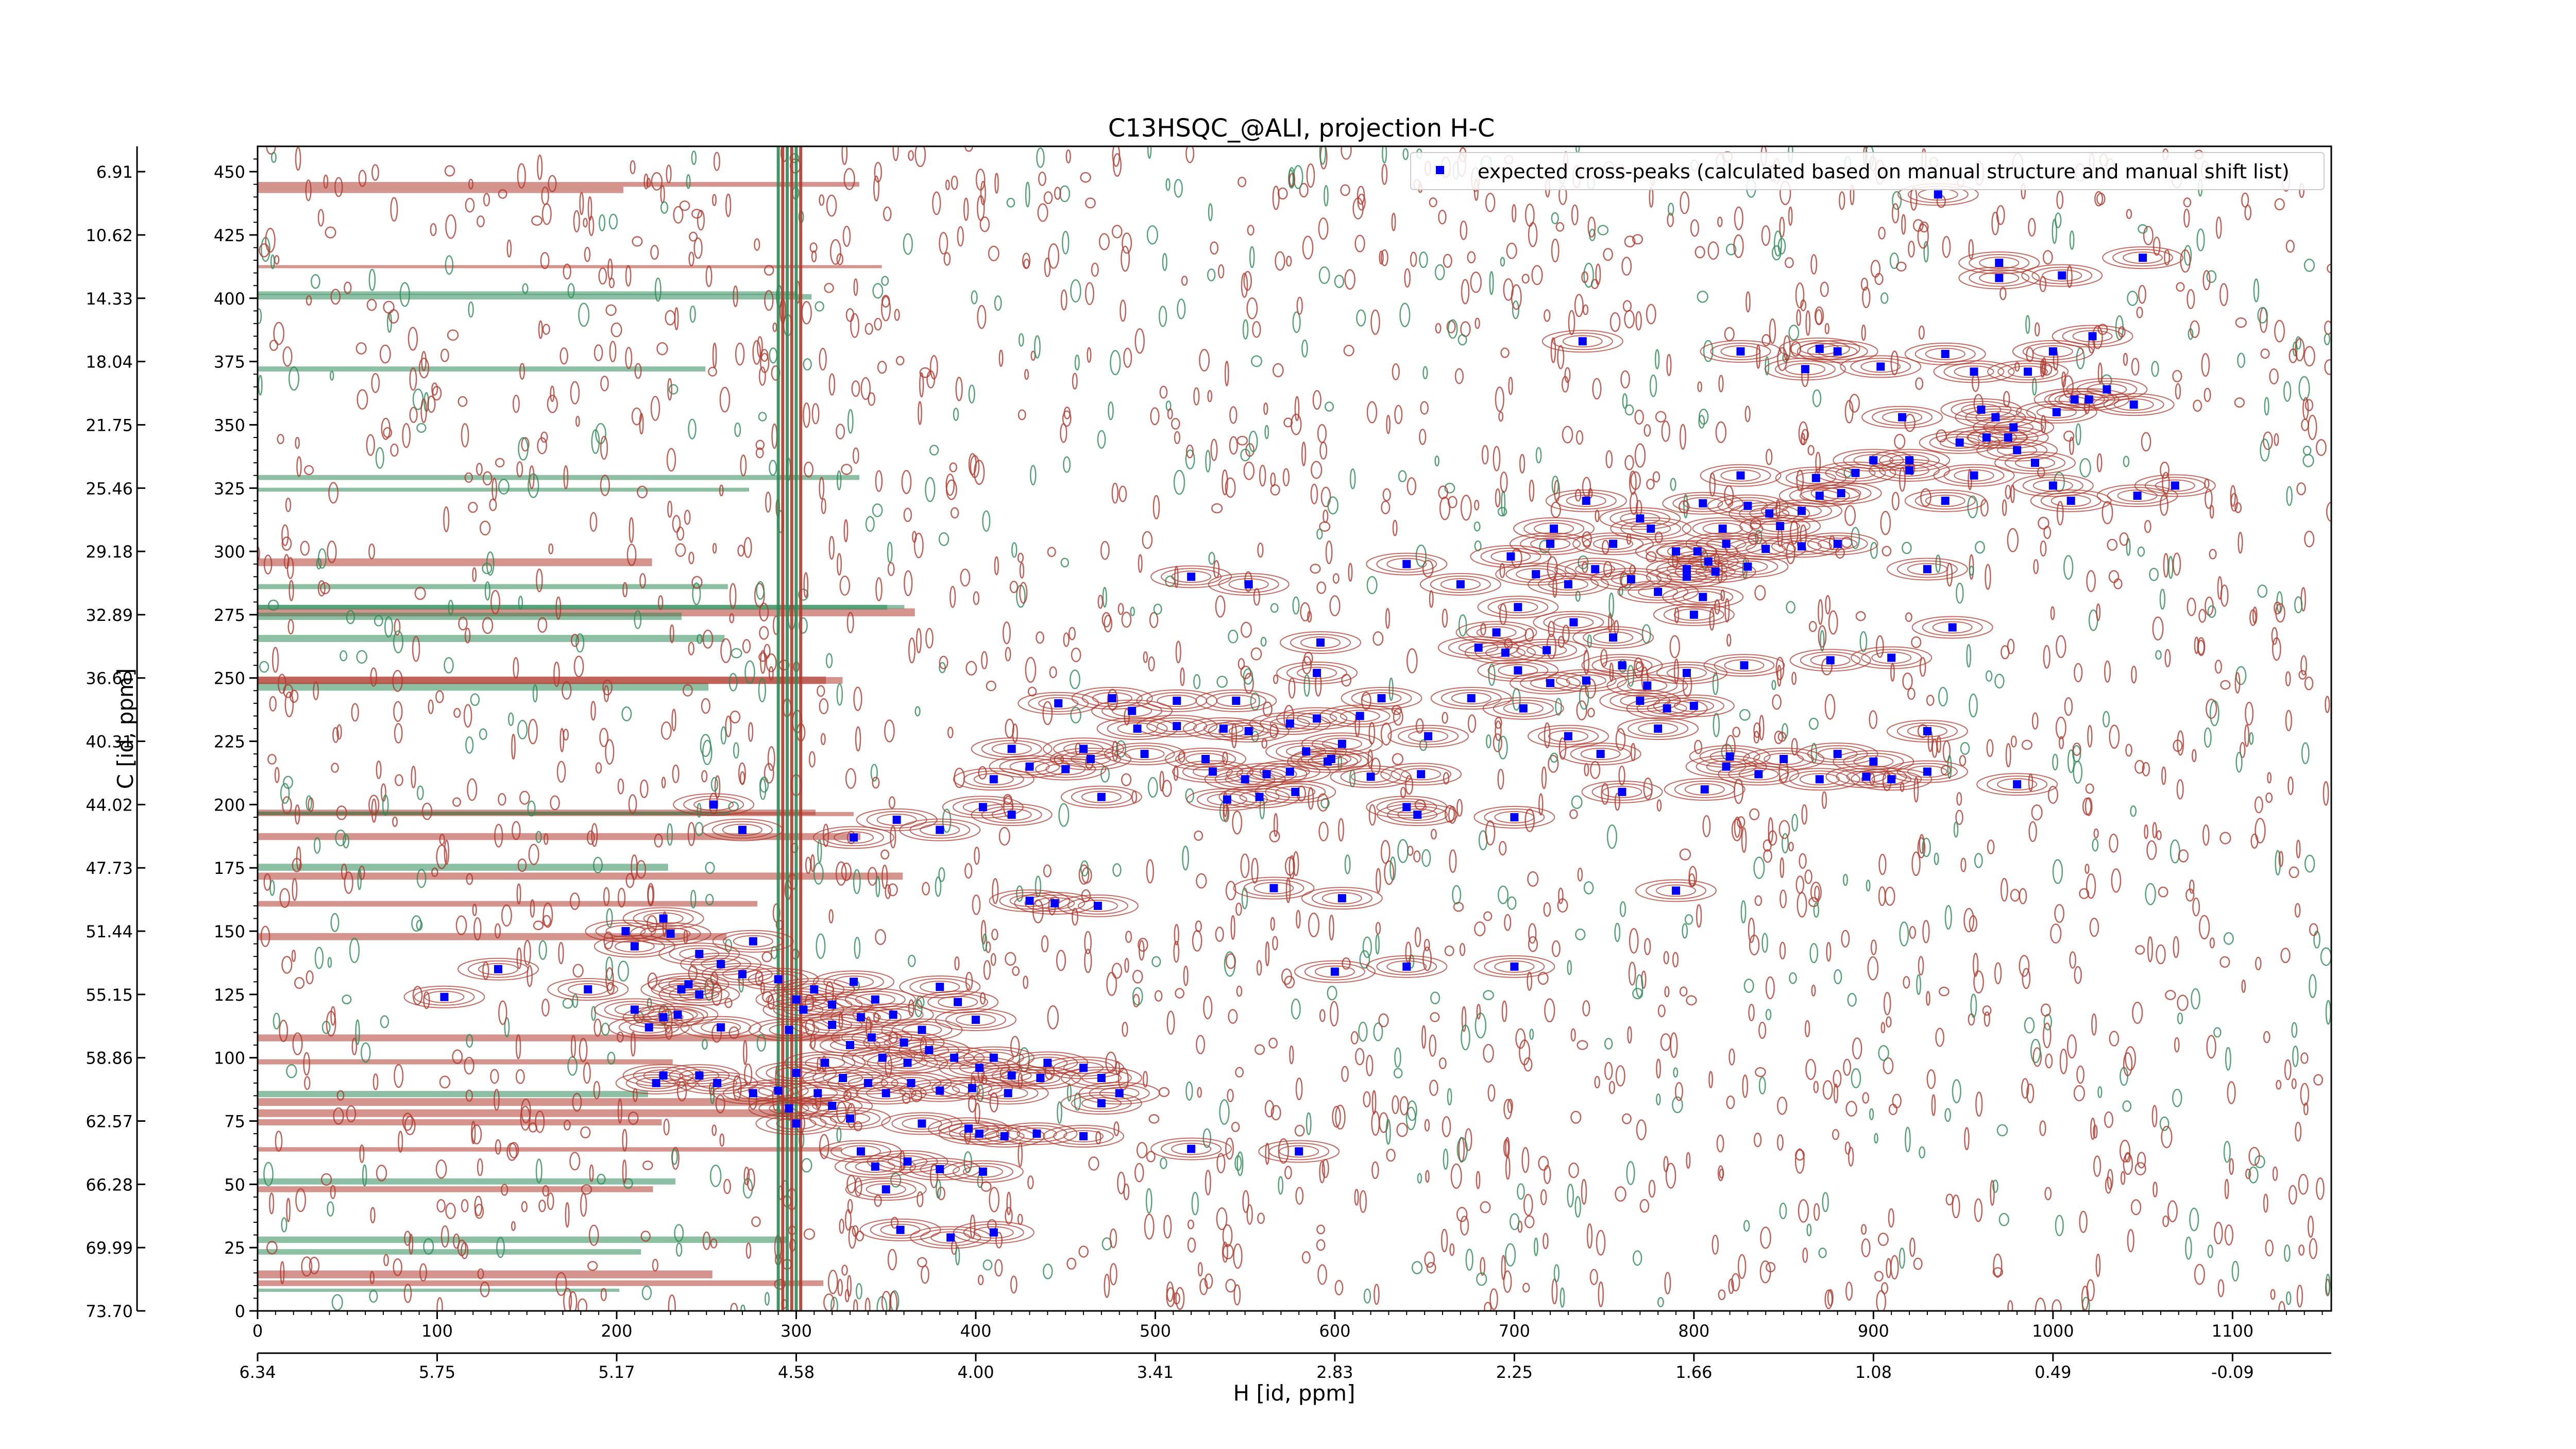 The height and width of the screenshot is (1449, 2576). What do you see at coordinates (229, 868) in the screenshot?
I see `y-index-tick-label: 175` at bounding box center [229, 868].